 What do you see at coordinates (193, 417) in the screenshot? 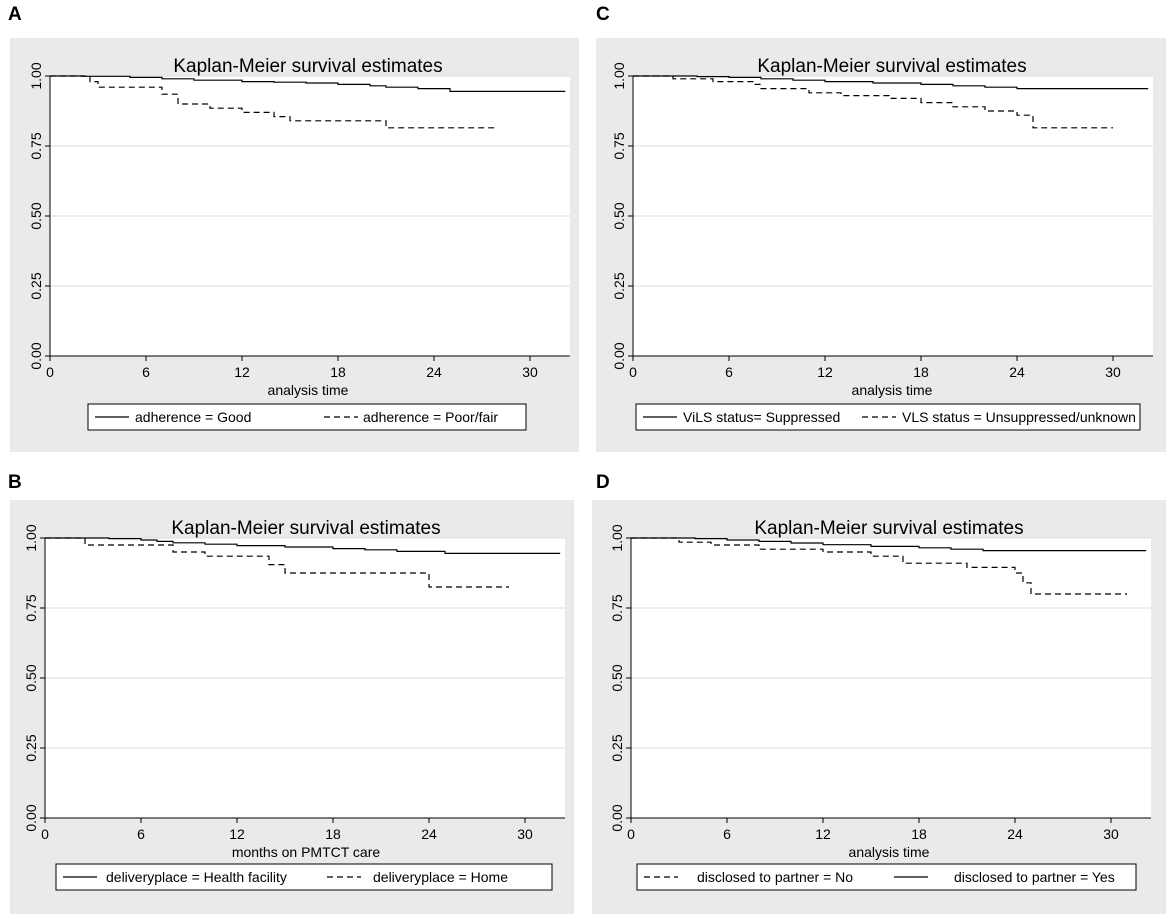
I see `legend-label: adherence = Good` at bounding box center [193, 417].